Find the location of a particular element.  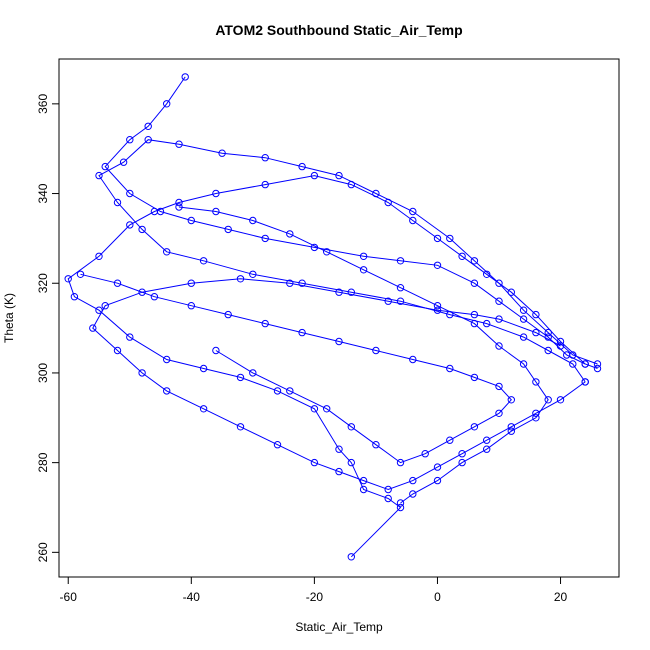

x-tick-label: -20 is located at coordinates (315, 597).